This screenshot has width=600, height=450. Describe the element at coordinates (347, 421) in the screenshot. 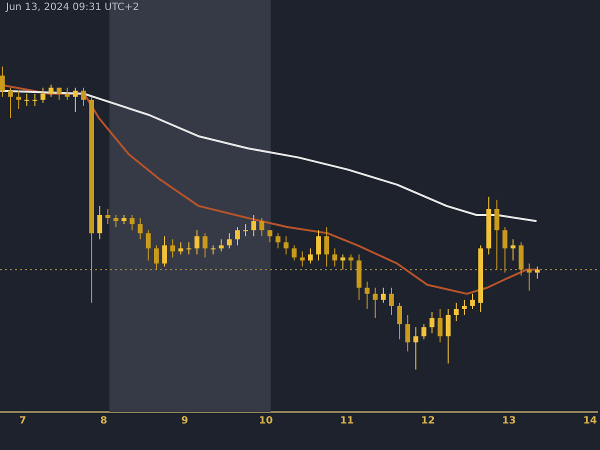

I see `x-tick-label: 11` at that location.